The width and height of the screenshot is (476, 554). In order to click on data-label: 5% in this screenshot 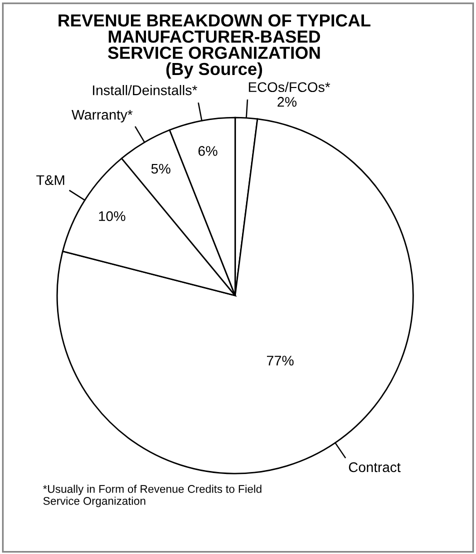, I will do `click(160, 169)`.